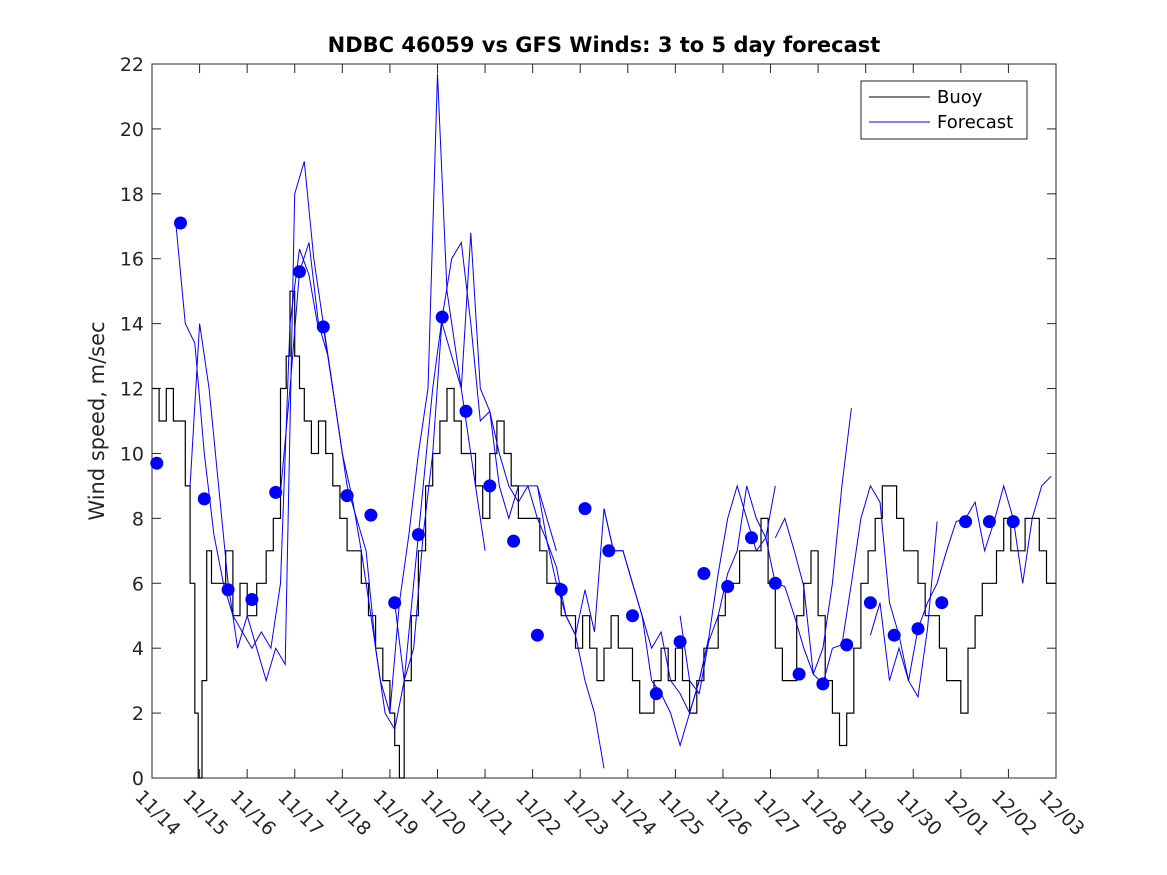 The image size is (1167, 875). What do you see at coordinates (97, 420) in the screenshot?
I see `y-axis-label: Wind speed, m/sec` at bounding box center [97, 420].